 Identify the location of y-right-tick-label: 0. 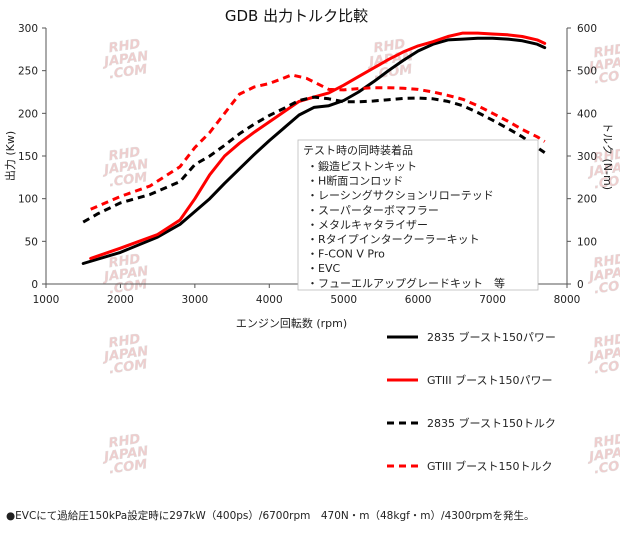
(580, 285).